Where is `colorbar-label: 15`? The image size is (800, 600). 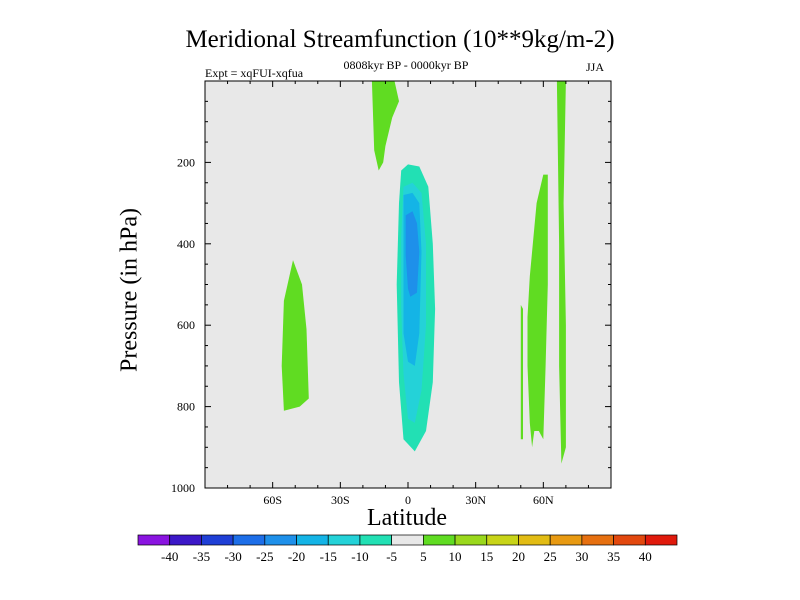
colorbar-label: 15 is located at coordinates (486, 556).